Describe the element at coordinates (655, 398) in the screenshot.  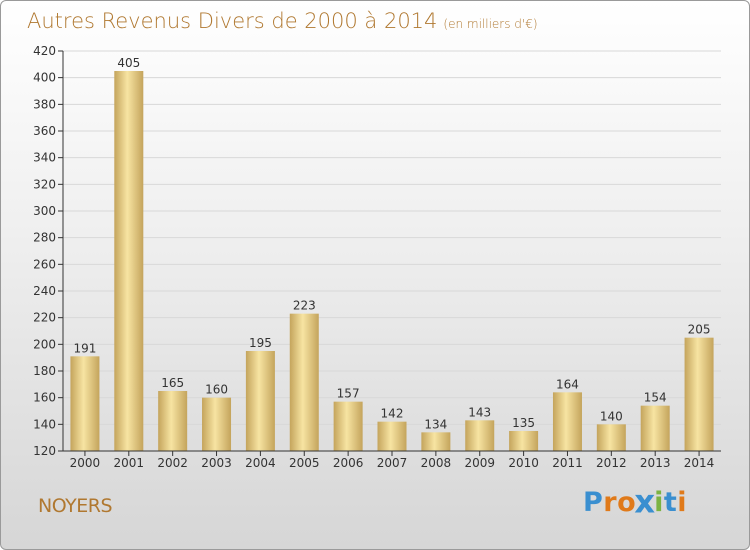
I see `data-label: 154` at that location.